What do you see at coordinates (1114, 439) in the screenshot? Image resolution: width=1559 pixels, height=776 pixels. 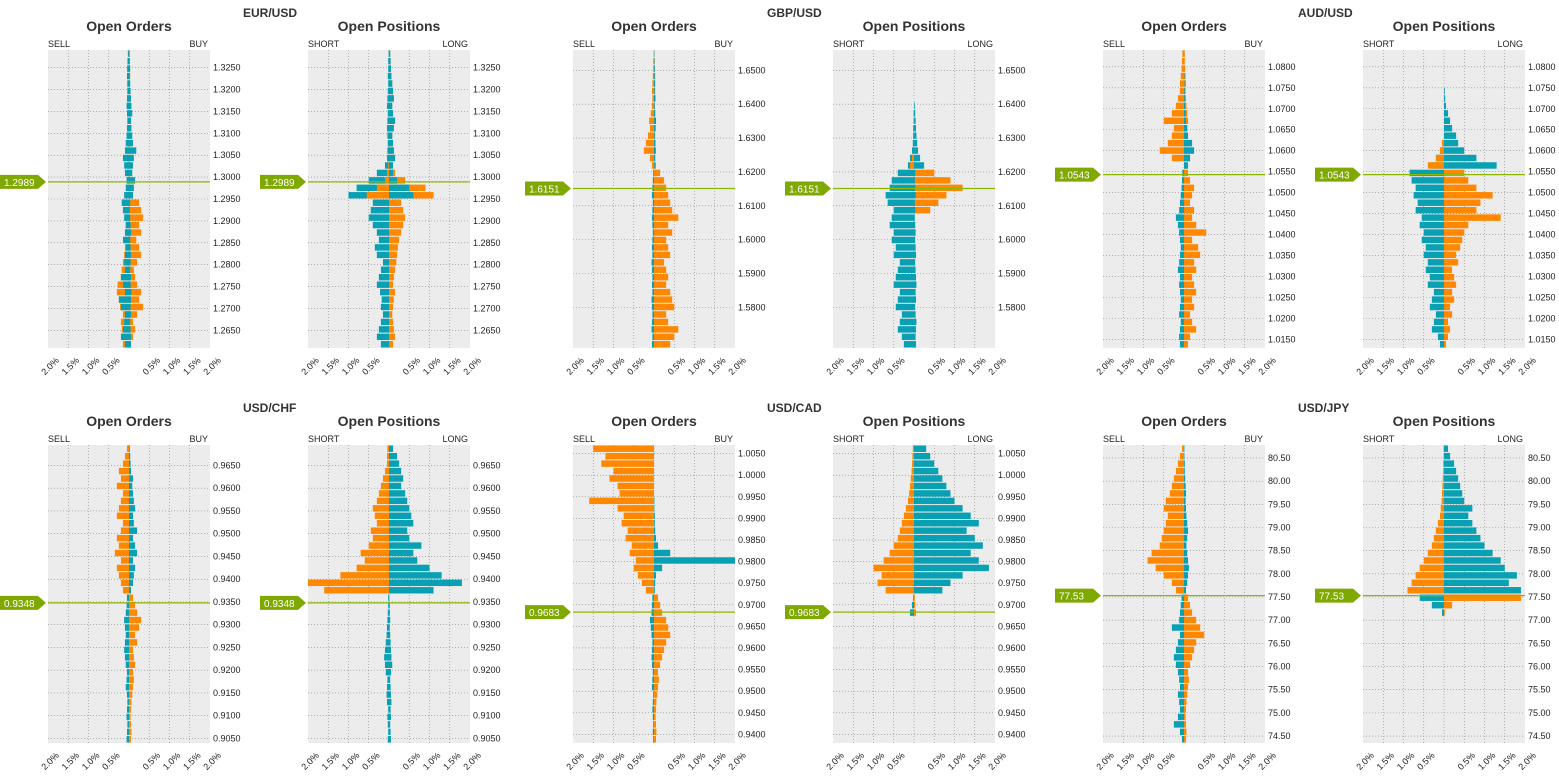 I see `side-label-left: SELL` at bounding box center [1114, 439].